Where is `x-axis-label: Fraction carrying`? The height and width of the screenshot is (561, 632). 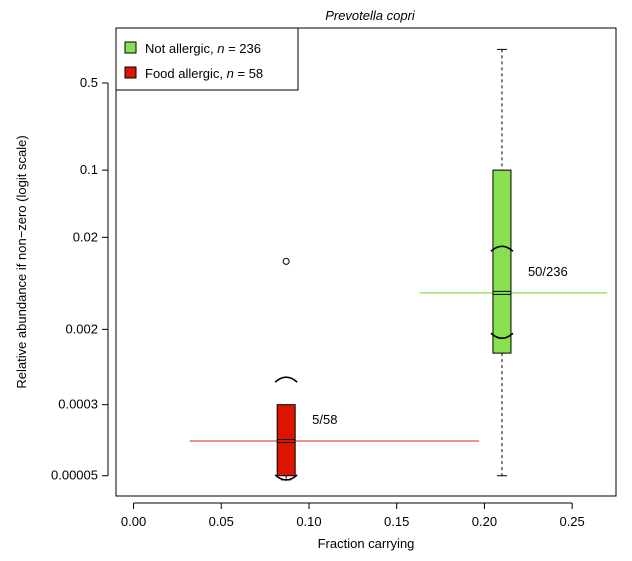 x-axis-label: Fraction carrying is located at coordinates (366, 543).